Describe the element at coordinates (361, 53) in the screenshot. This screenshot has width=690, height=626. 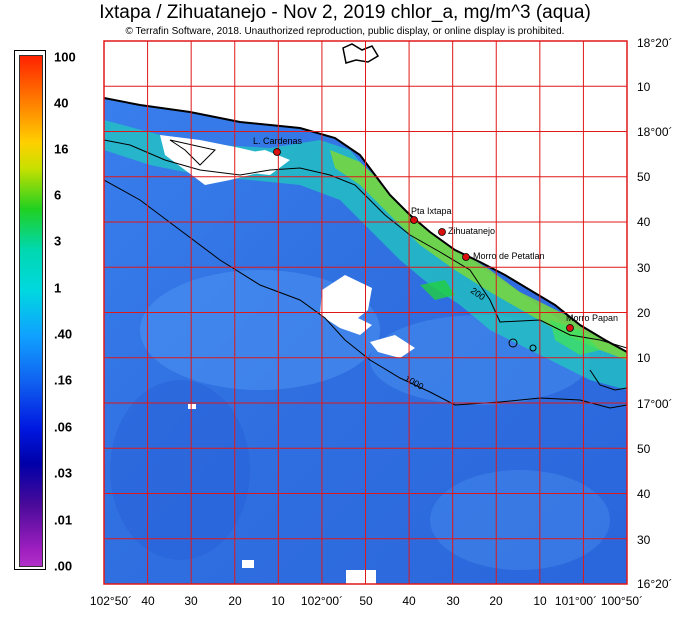
I see `inland-outline` at that location.